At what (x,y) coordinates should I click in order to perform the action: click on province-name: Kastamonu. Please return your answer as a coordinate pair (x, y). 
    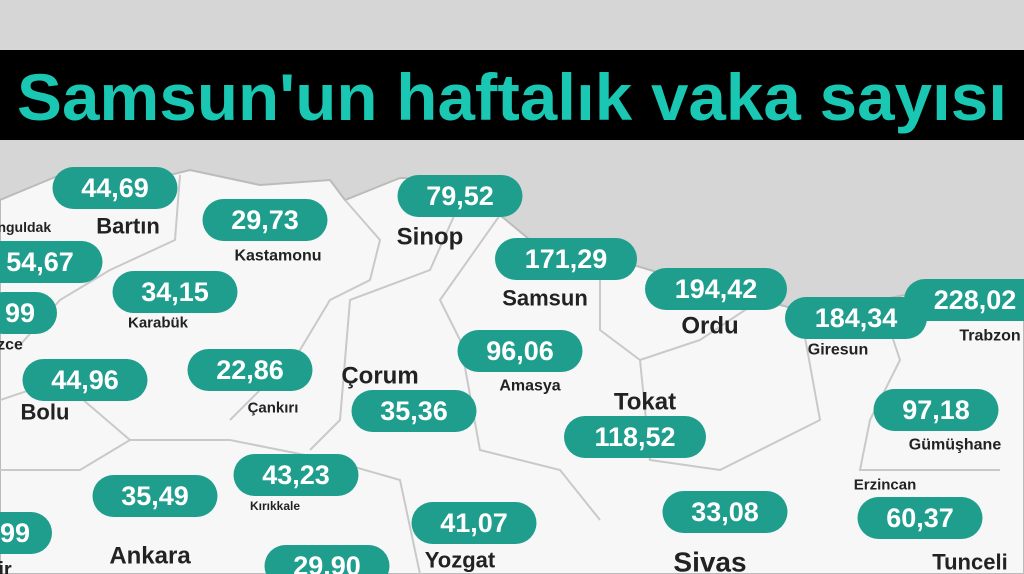
    Looking at the image, I should click on (277, 256).